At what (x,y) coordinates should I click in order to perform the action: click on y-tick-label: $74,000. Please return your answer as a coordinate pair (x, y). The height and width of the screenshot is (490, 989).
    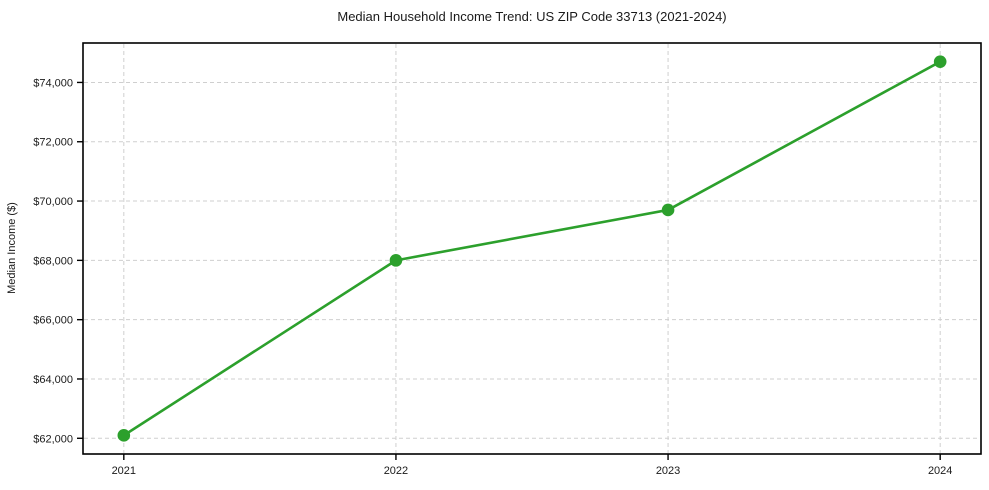
    Looking at the image, I should click on (53, 83).